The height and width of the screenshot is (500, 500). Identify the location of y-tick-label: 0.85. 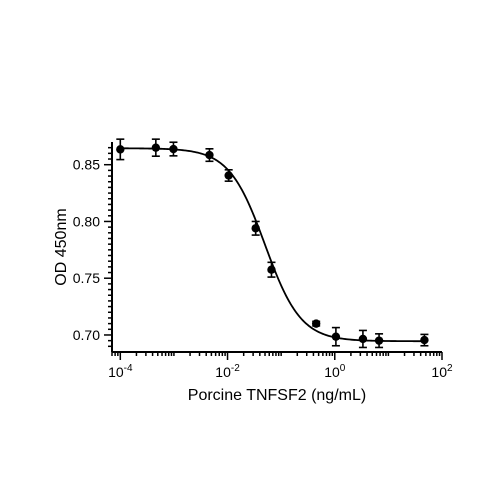
(86, 165).